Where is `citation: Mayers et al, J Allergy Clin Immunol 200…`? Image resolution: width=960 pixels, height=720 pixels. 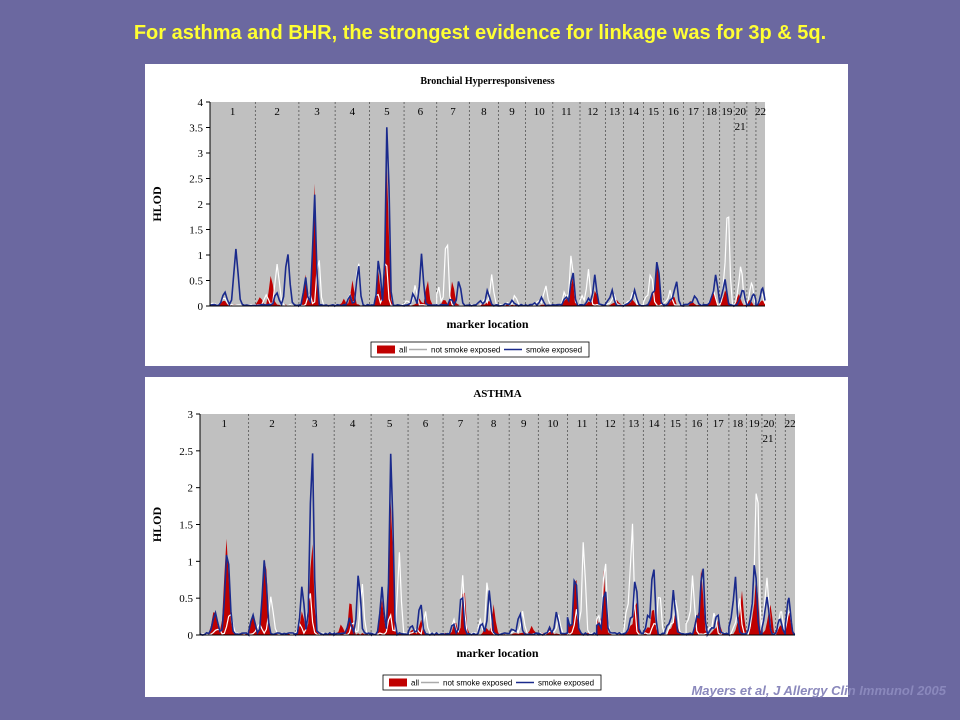
citation: Mayers et al, J Allergy Clin Immunol 200… is located at coordinates (818, 690).